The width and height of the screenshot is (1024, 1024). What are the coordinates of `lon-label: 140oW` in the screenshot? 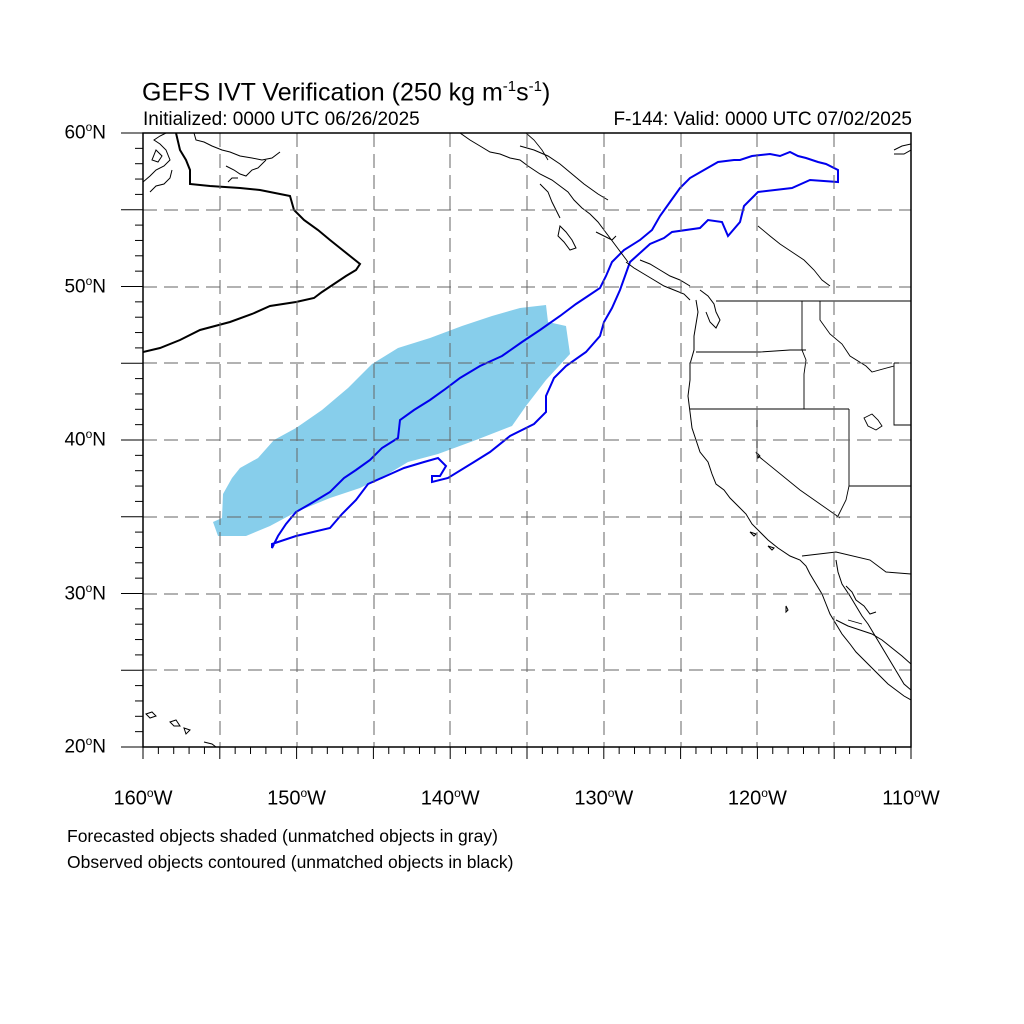 It's located at (450, 798).